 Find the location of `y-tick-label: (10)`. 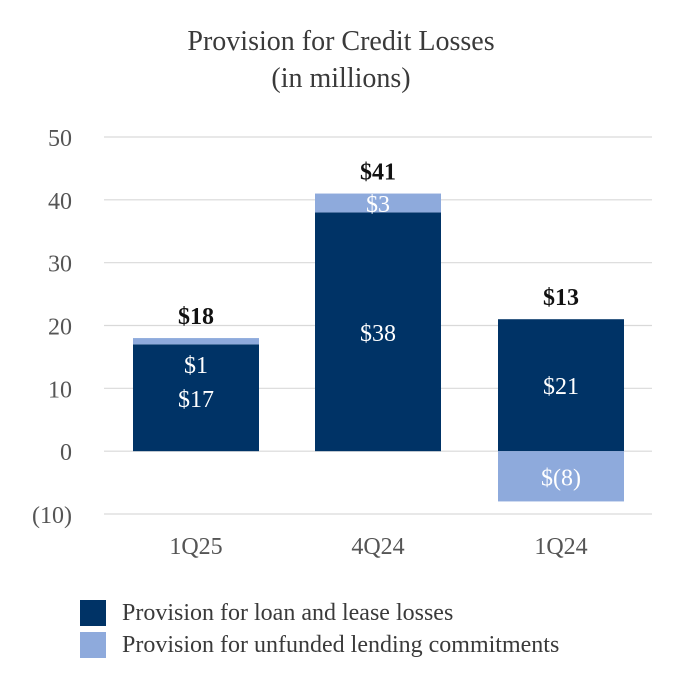

y-tick-label: (10) is located at coordinates (52, 516).